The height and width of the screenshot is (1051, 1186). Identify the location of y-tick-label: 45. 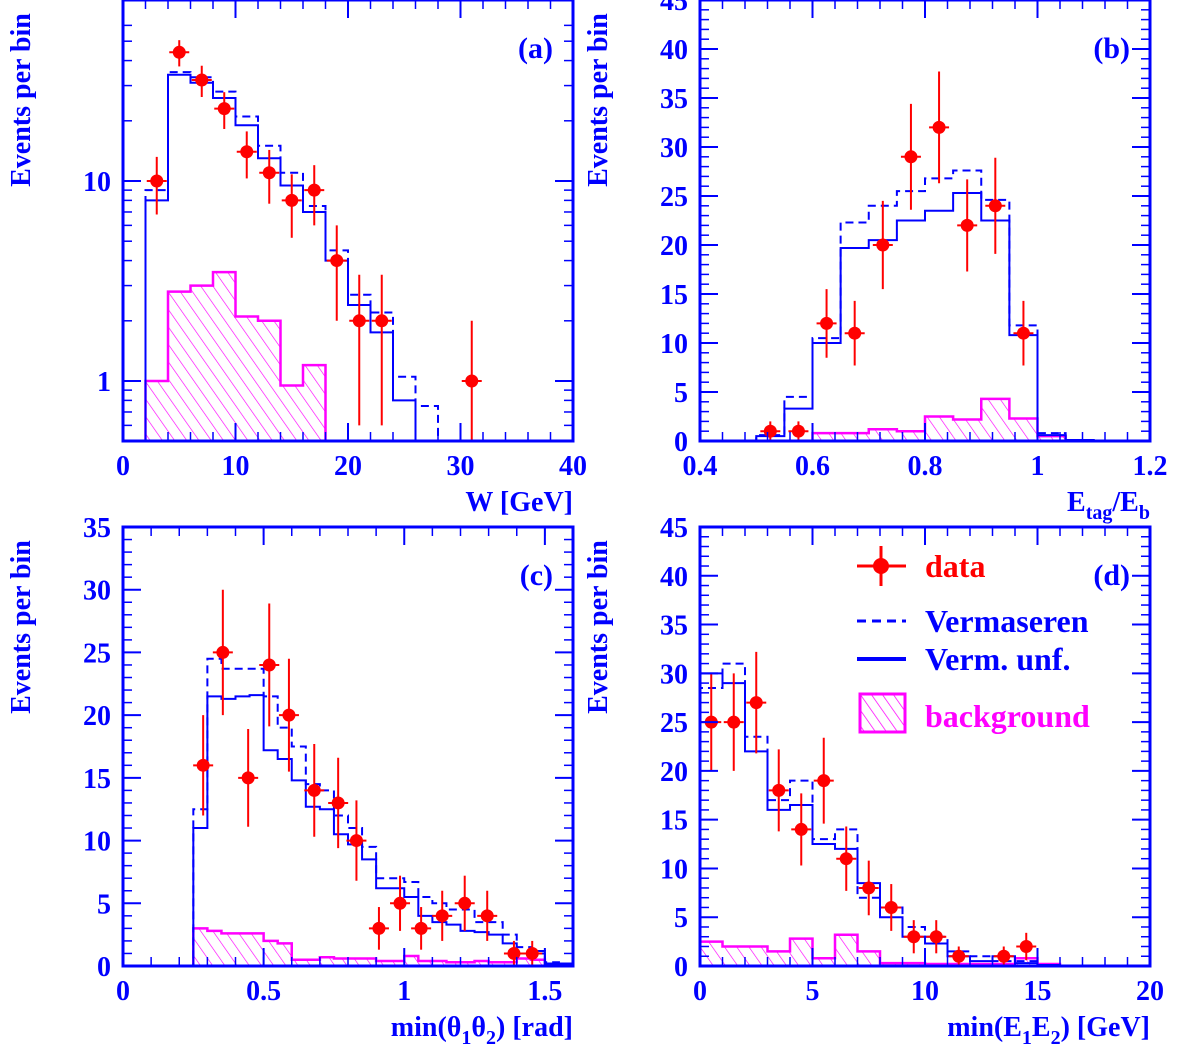
(674, 528).